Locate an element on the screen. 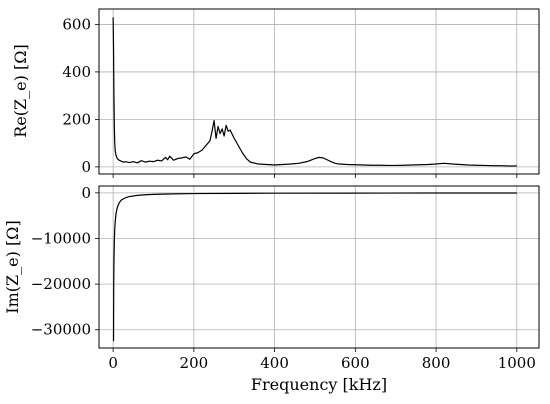  im-ytick-label--10000: −10000 is located at coordinates (61, 238).